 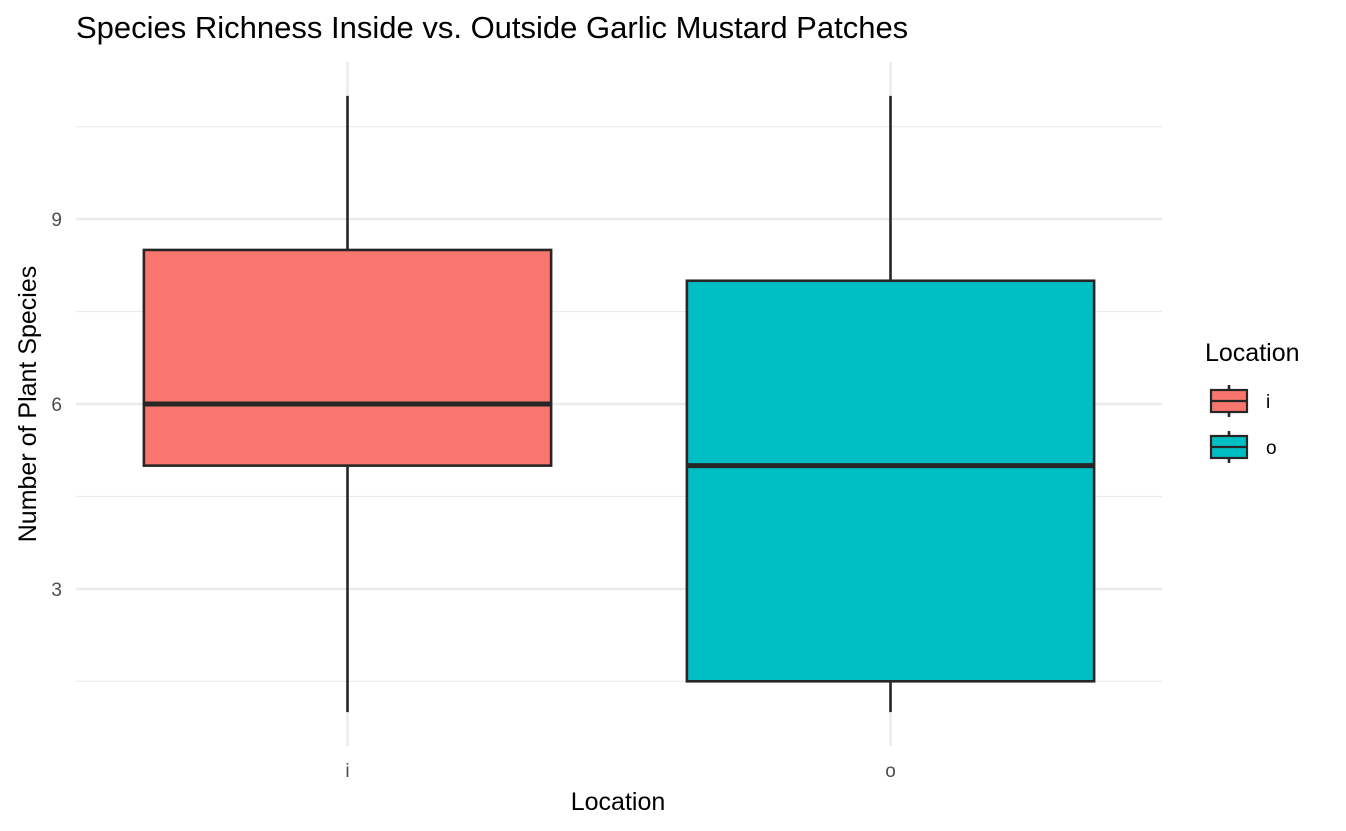 What do you see at coordinates (56, 590) in the screenshot?
I see `y-tick-label: 3` at bounding box center [56, 590].